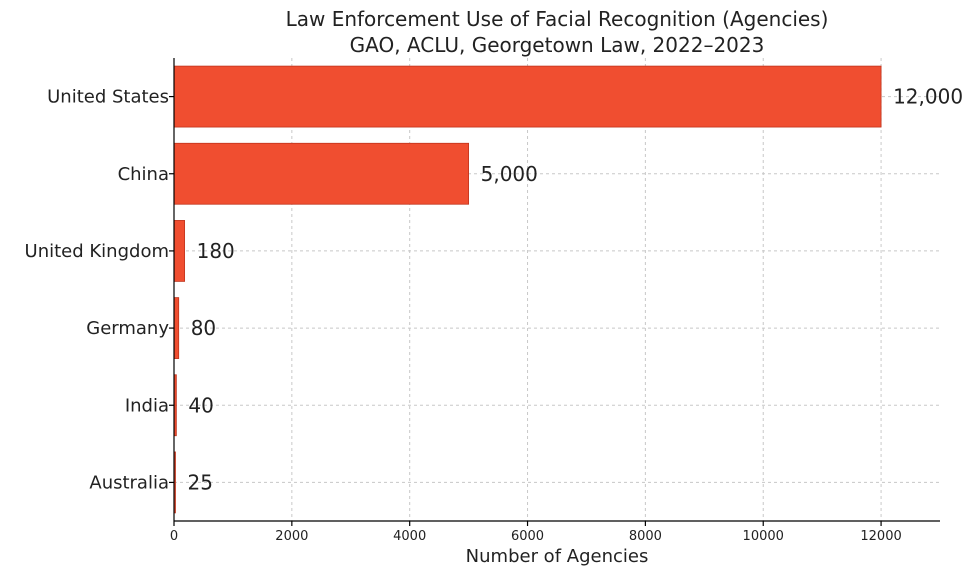 This screenshot has height=575, width=980. I want to click on category-label: United States, so click(108, 97).